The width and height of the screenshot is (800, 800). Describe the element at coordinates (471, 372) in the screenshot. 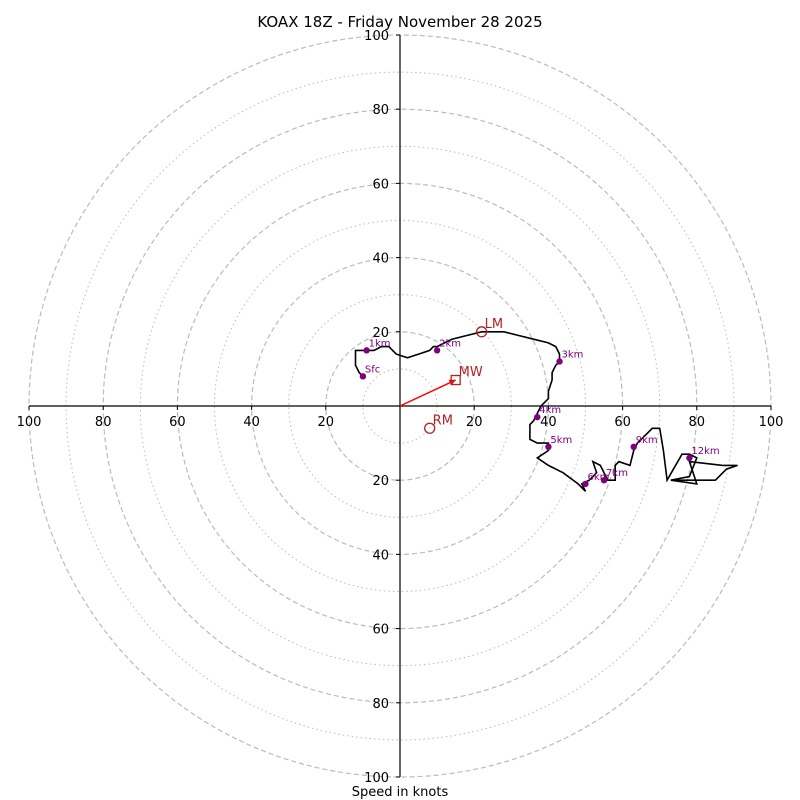

I see `storm-motion-label-mw: MW` at that location.